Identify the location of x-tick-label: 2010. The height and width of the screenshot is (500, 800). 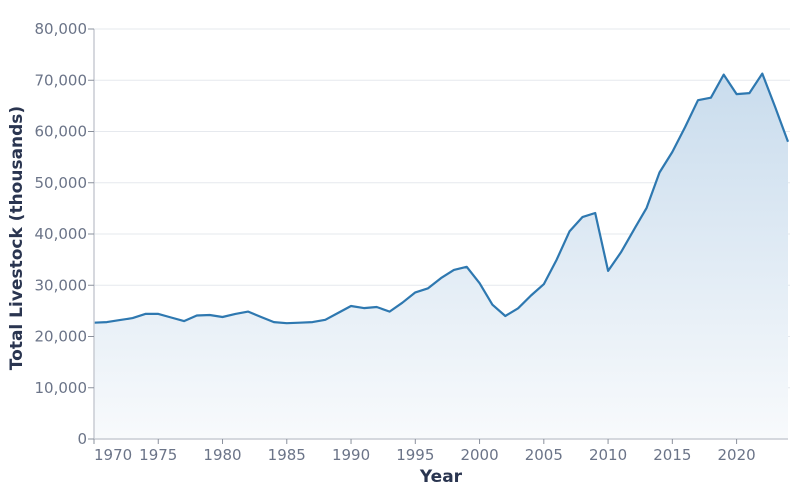
(608, 455).